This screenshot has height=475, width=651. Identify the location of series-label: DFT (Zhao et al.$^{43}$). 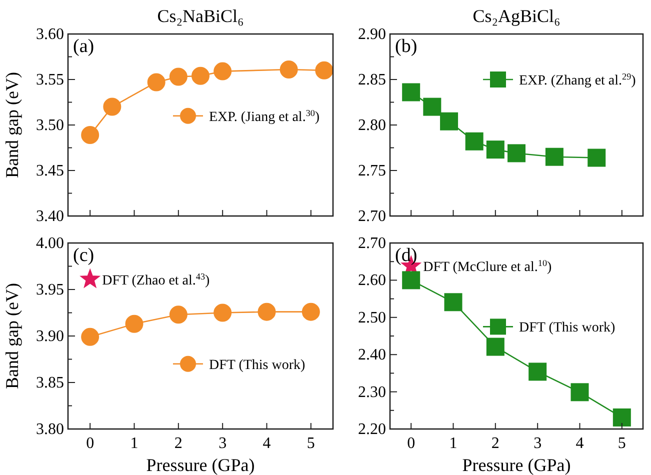
(156, 279).